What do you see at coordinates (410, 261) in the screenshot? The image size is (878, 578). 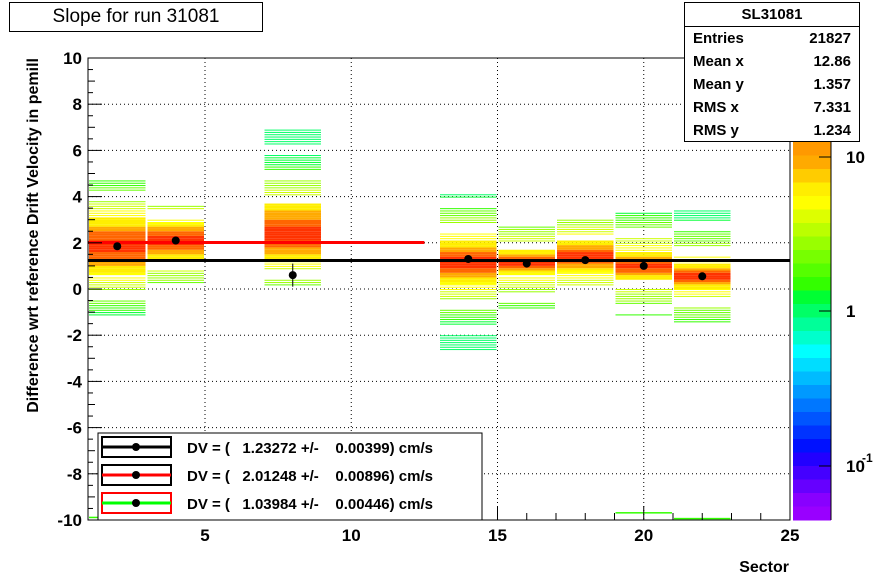 I see `profile-points` at bounding box center [410, 261].